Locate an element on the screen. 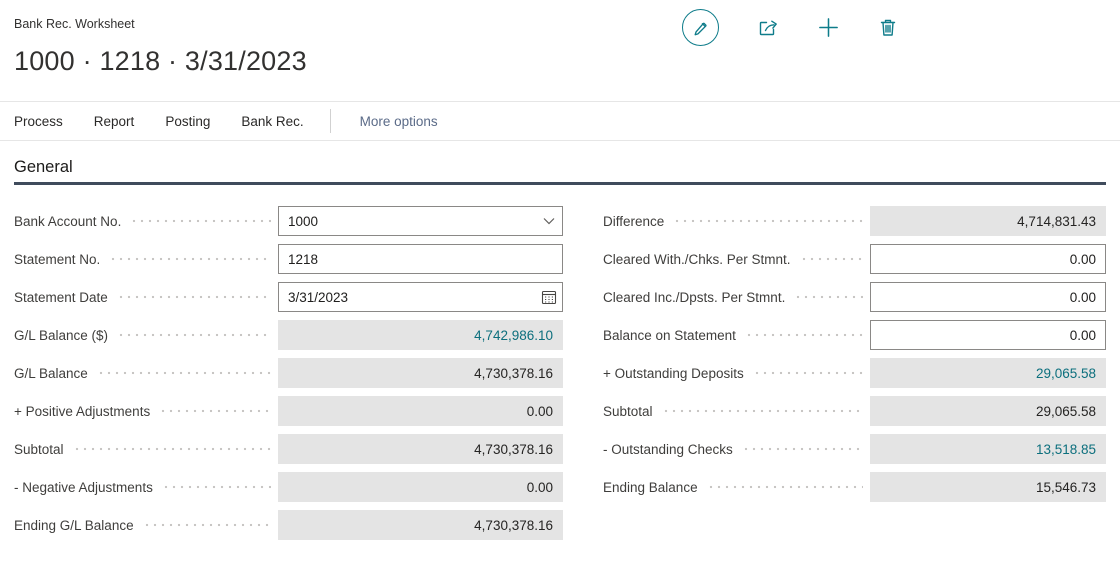 The image size is (1120, 567). balance-on-statement-input is located at coordinates (988, 335).